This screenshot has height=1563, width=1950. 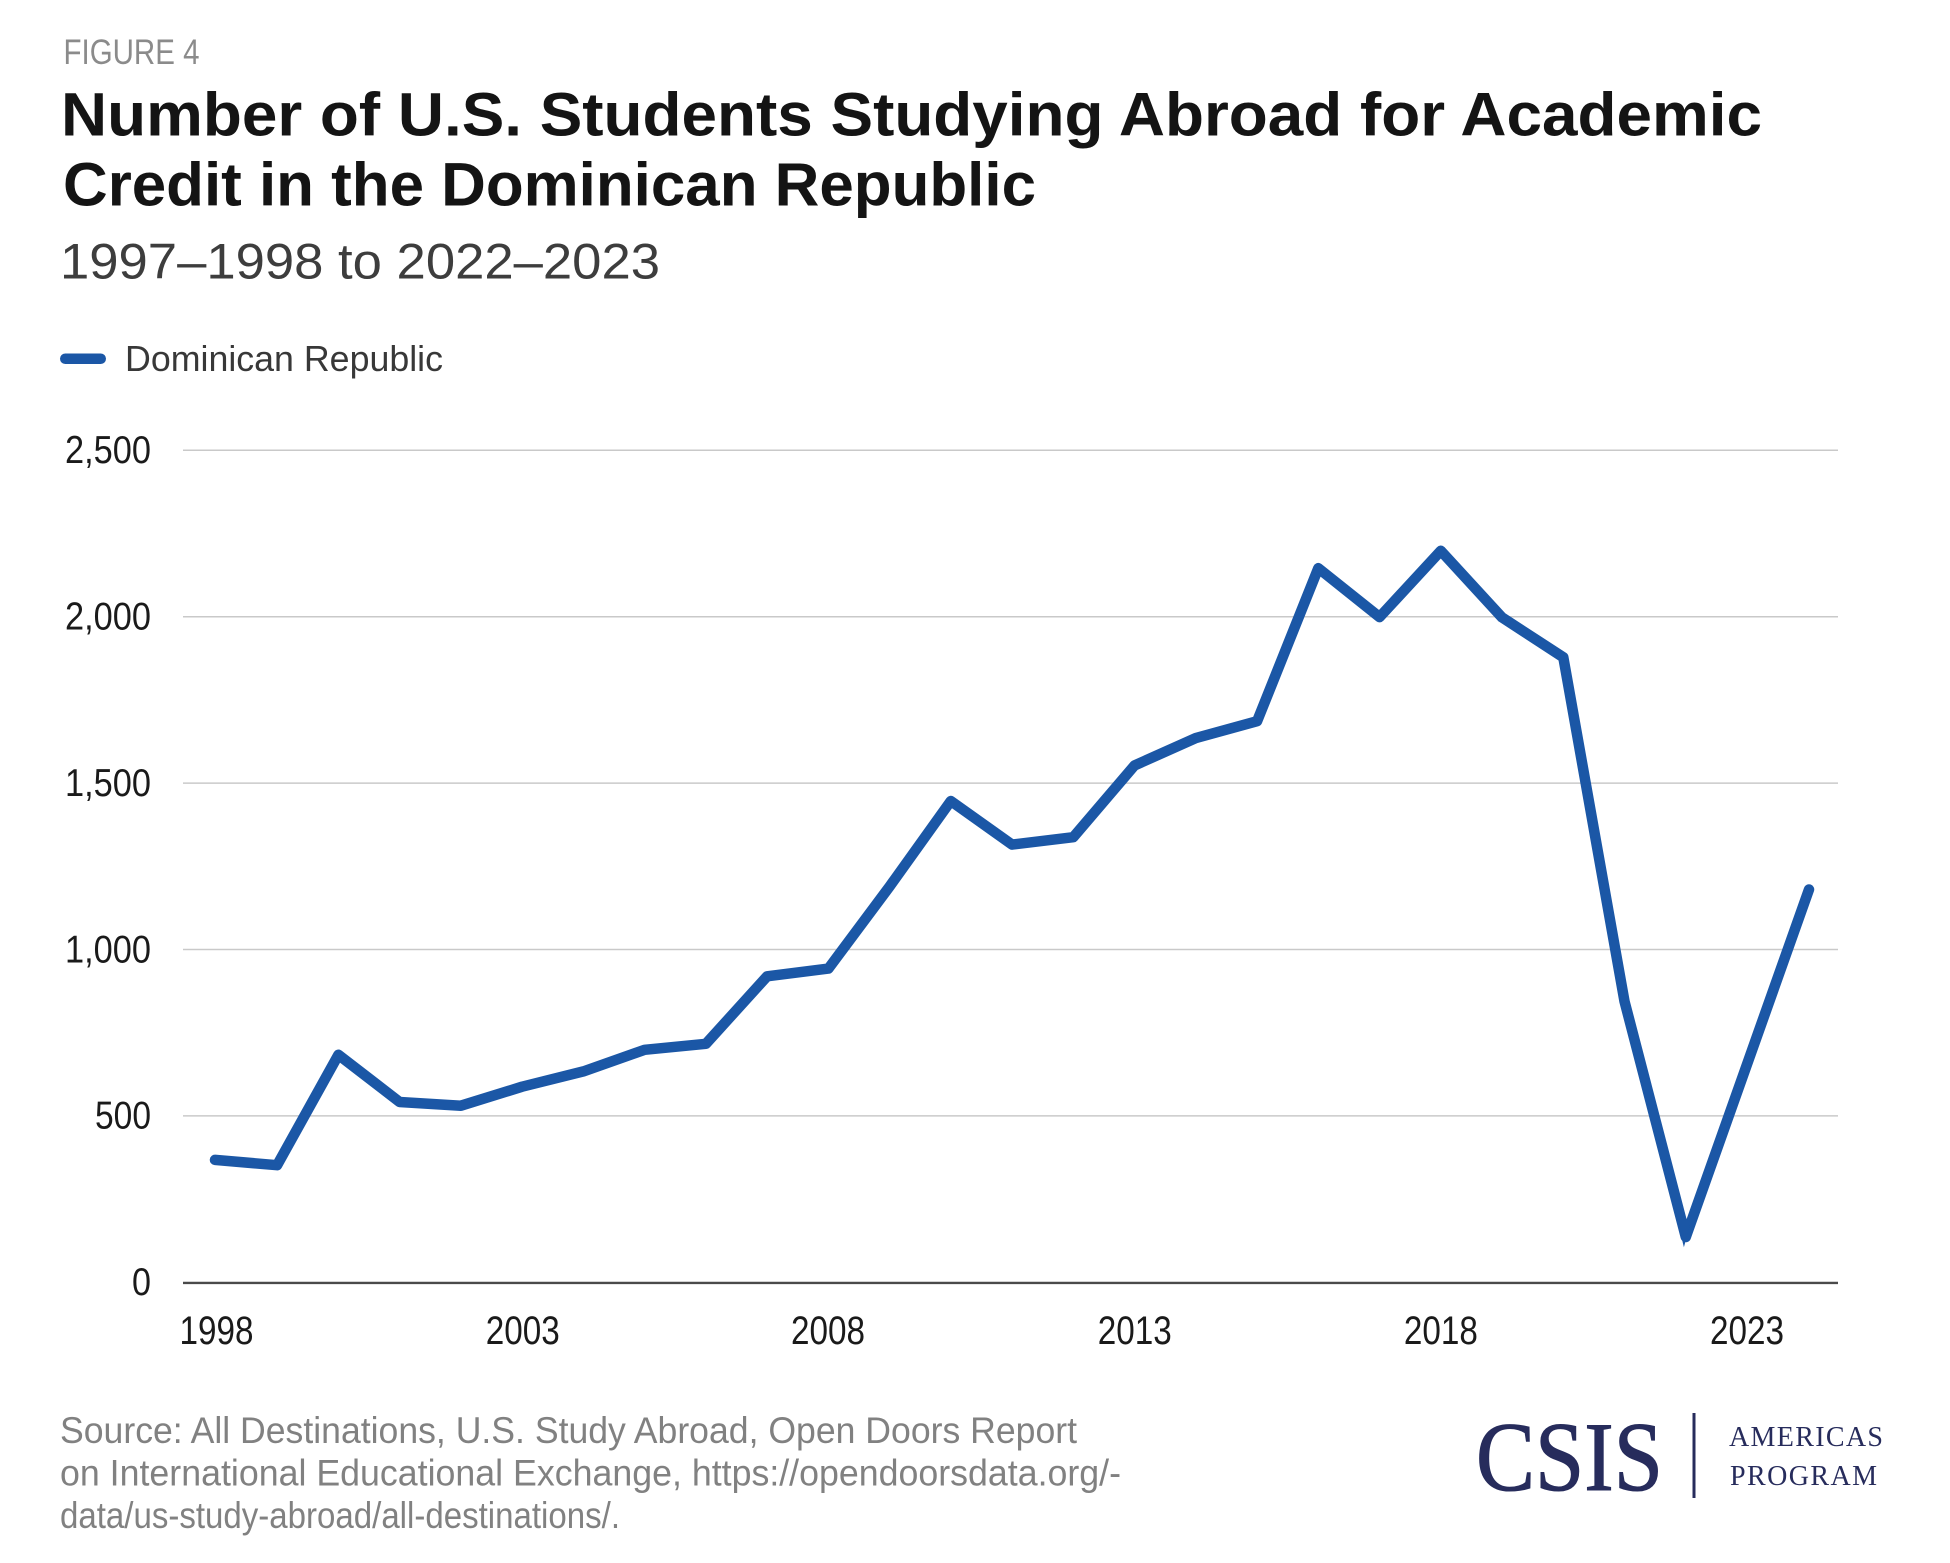 What do you see at coordinates (132, 52) in the screenshot?
I see `svg-text: FIGURE 4` at bounding box center [132, 52].